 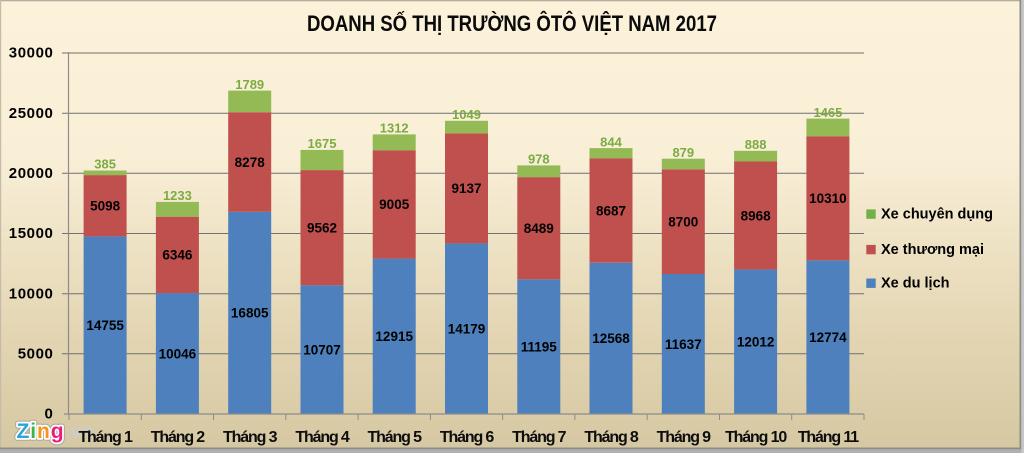 I want to click on svg-text: 14179, so click(x=467, y=329).